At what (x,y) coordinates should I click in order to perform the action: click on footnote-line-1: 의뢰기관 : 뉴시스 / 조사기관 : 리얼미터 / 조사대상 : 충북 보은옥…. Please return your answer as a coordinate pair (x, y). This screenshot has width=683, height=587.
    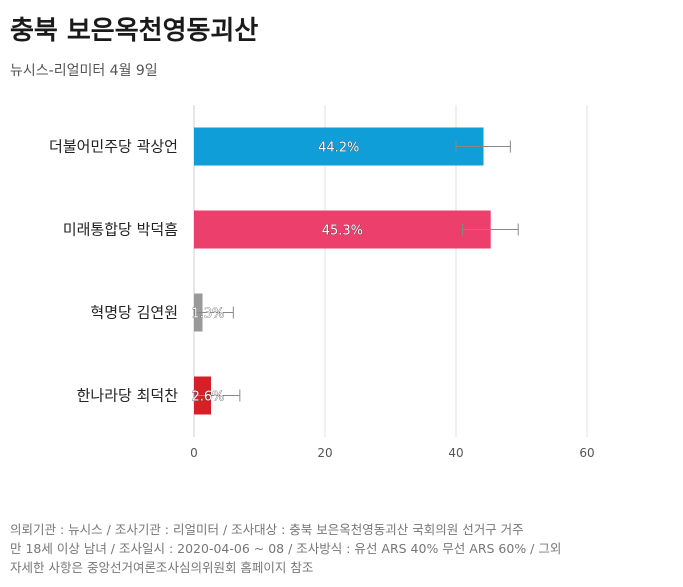
    Looking at the image, I should click on (267, 529).